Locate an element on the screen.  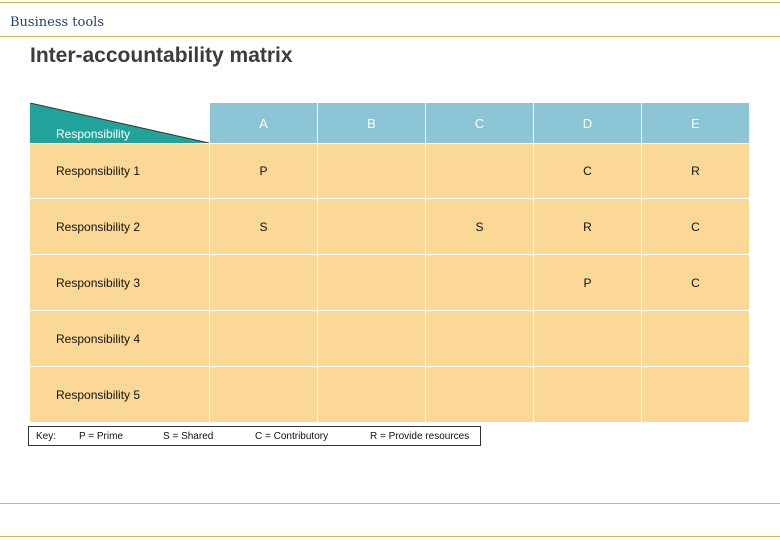
column-header-d: D is located at coordinates (587, 123).